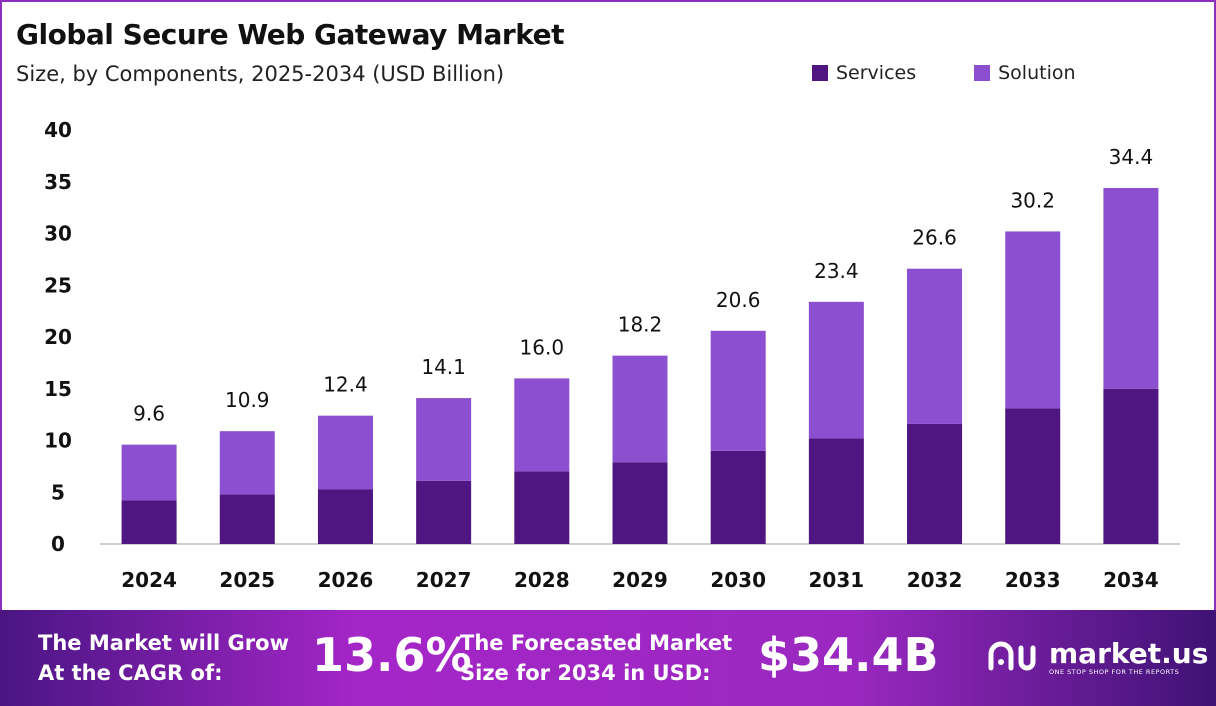  I want to click on x-tick-label: 2033, so click(1033, 580).